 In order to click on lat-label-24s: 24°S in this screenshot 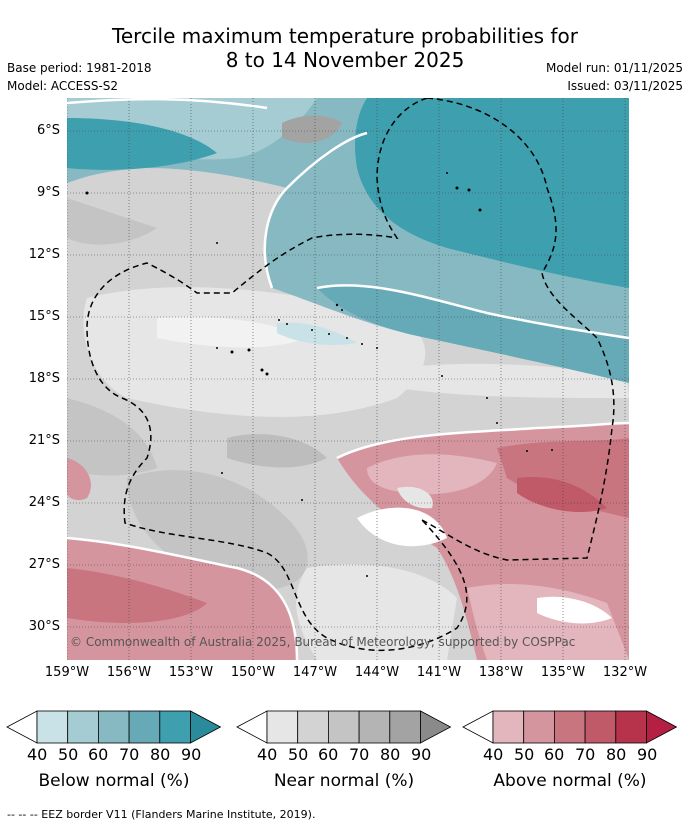, I will do `click(44, 502)`.